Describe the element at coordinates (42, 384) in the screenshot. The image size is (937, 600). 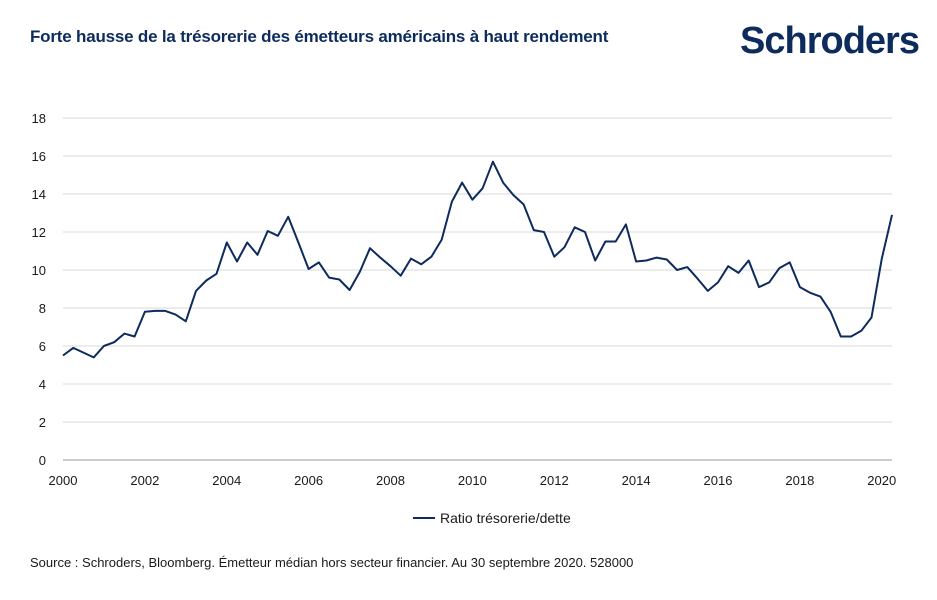
I see `y-tick-label: 4` at that location.